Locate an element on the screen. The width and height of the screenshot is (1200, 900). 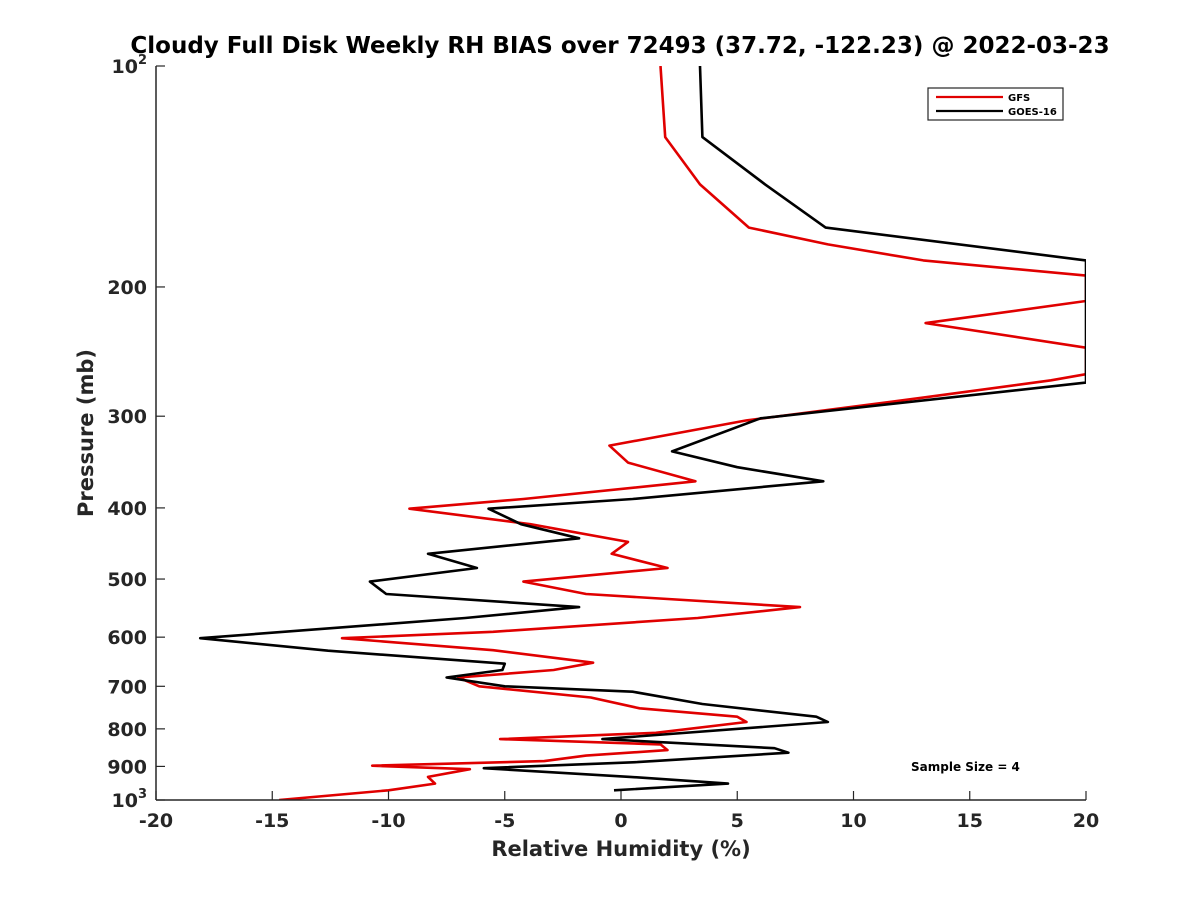
x-ticks: -20 -15 -10 -5 0 5 10 15 20 is located at coordinates (619, 811).